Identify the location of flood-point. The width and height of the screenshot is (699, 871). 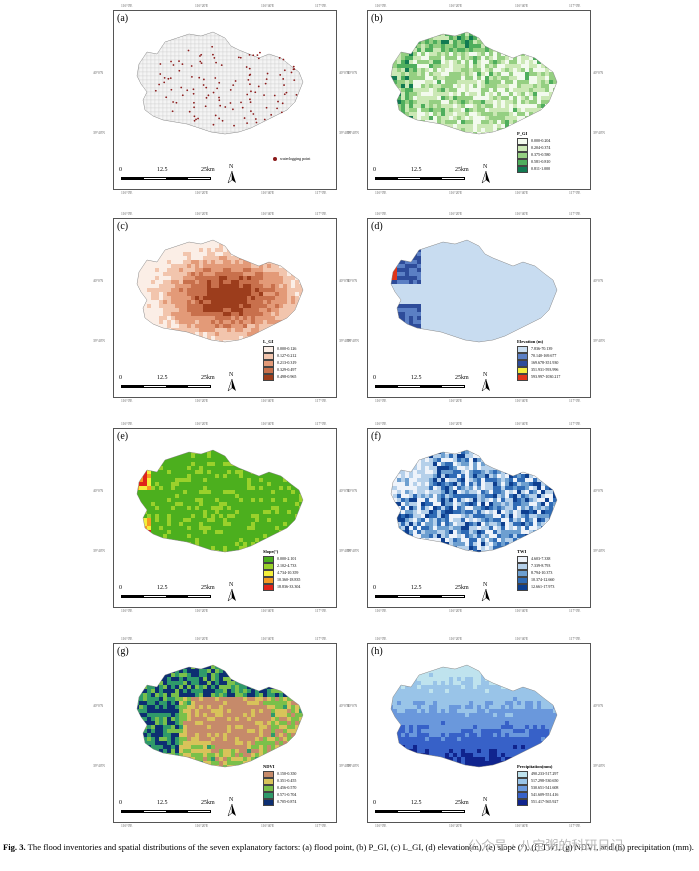
(286, 92).